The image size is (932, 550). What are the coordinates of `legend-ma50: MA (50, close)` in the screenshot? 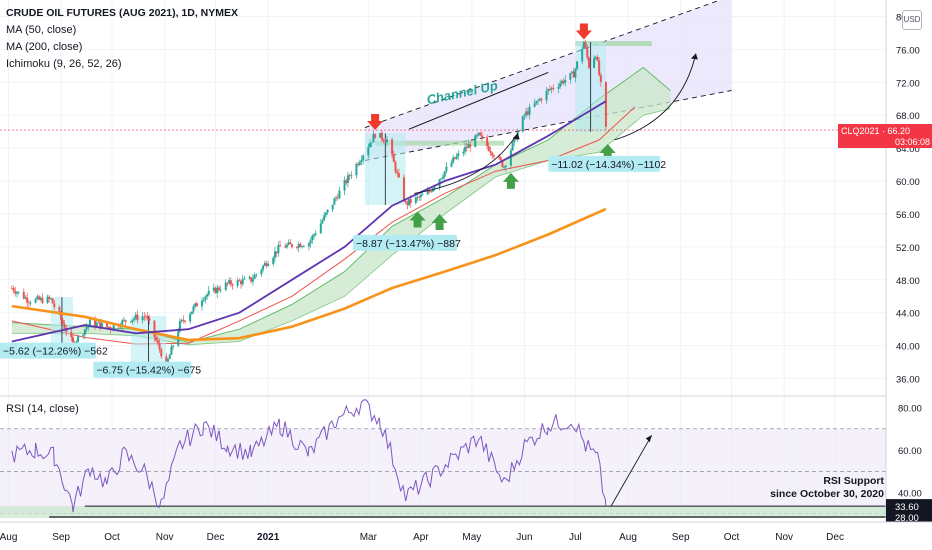 It's located at (41, 30).